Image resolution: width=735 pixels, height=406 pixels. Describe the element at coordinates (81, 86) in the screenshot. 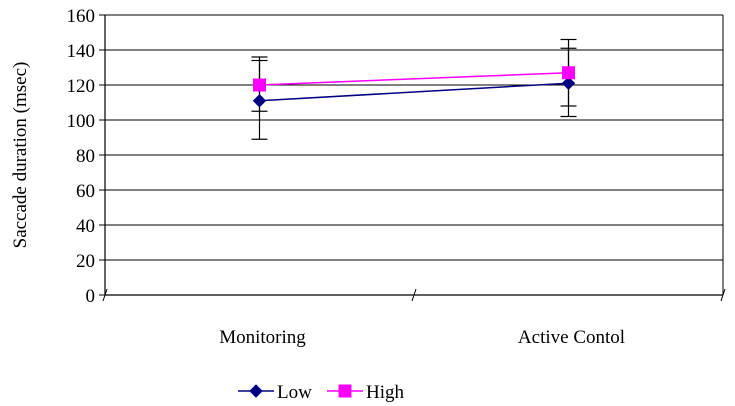

I see `y-tick-label: 120` at that location.